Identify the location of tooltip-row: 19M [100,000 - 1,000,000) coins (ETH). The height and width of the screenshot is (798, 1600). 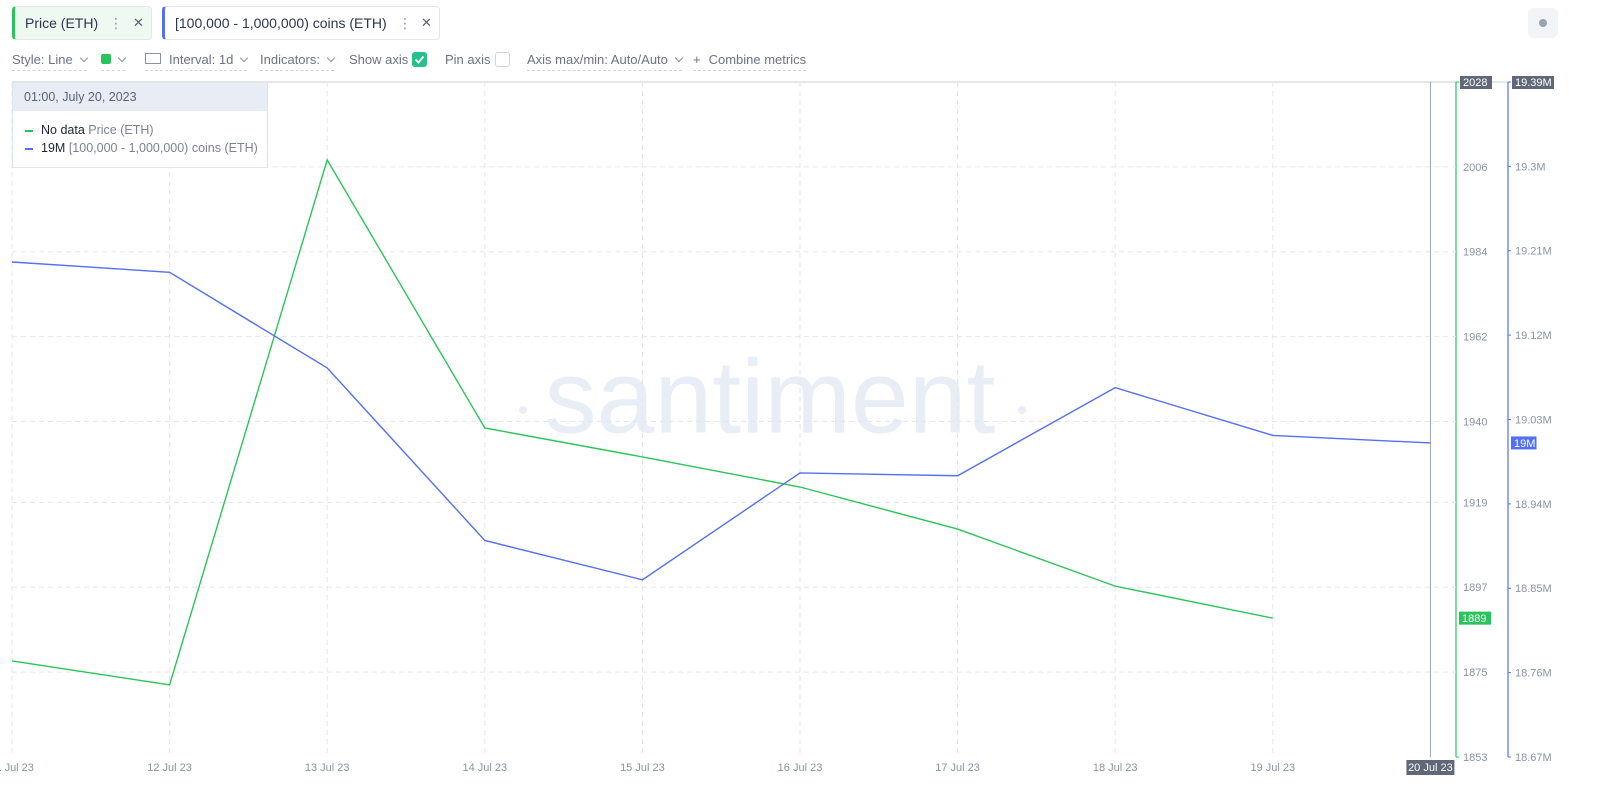
(141, 148).